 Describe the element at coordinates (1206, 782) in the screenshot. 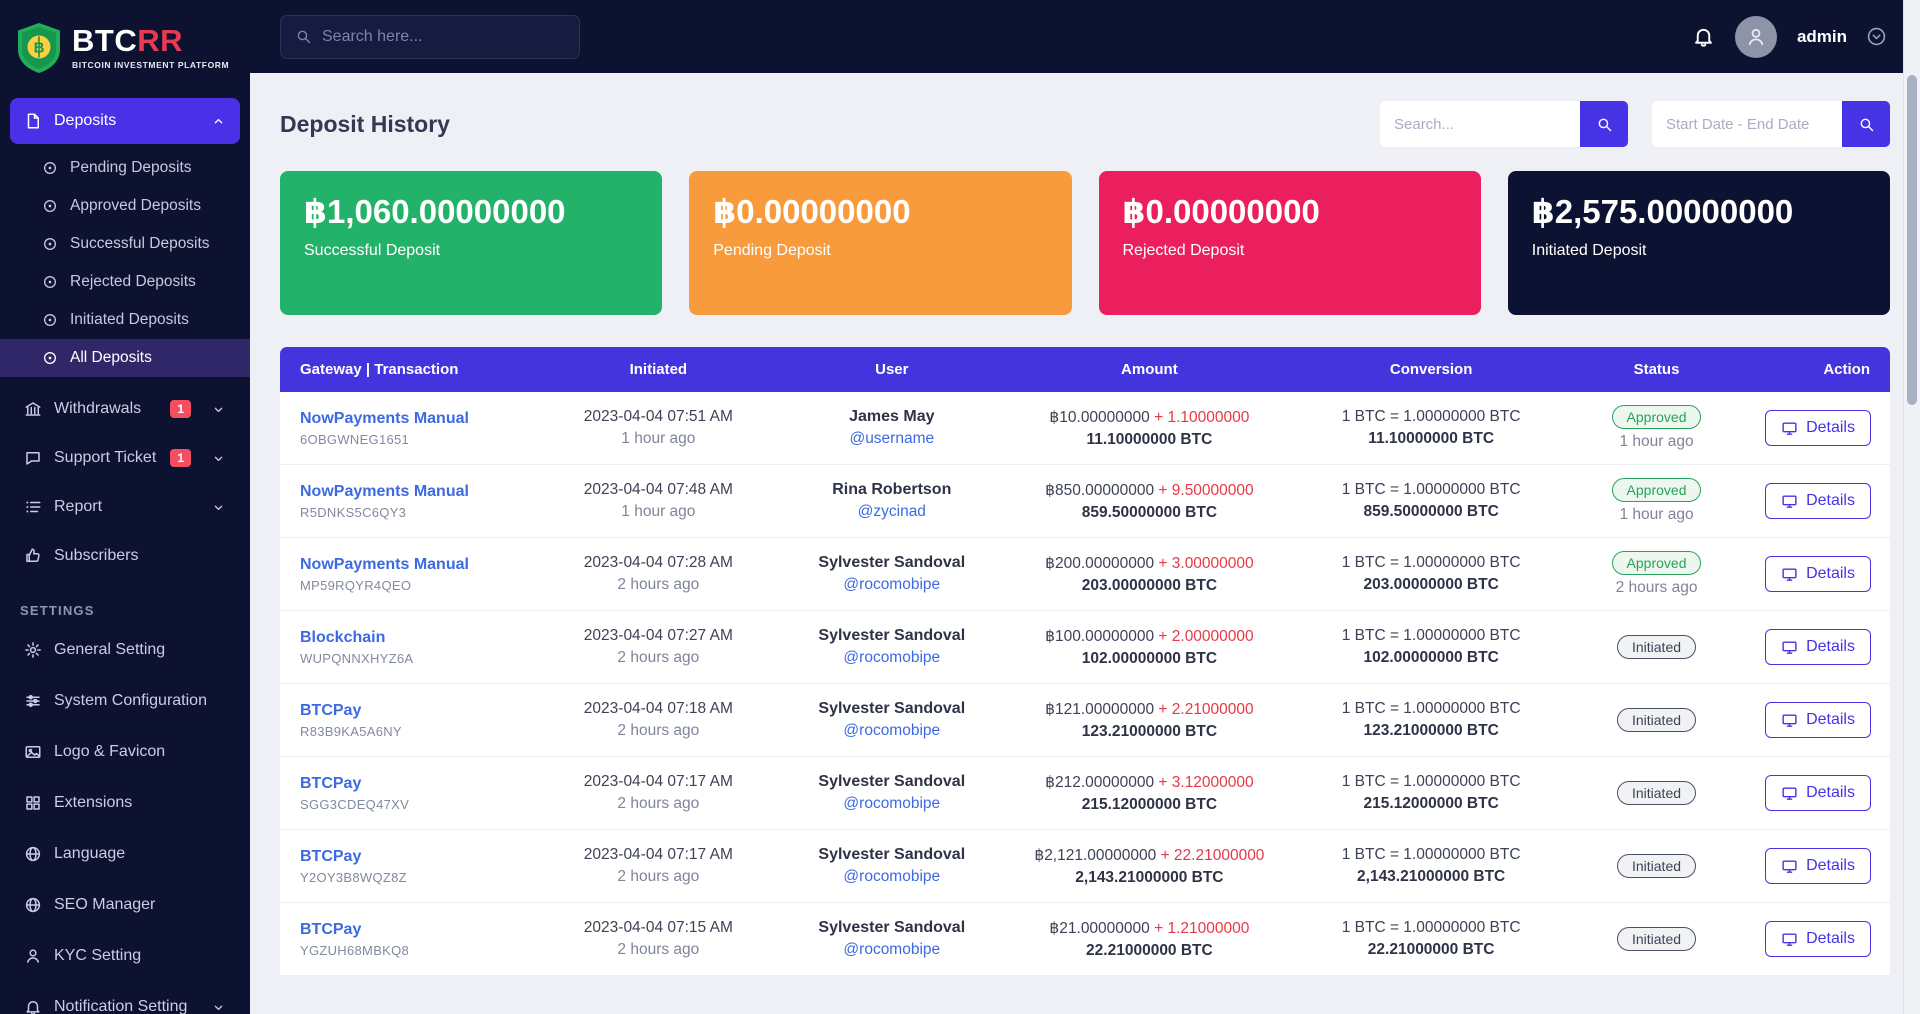

I see `amount-charge: + 3.12000000` at that location.